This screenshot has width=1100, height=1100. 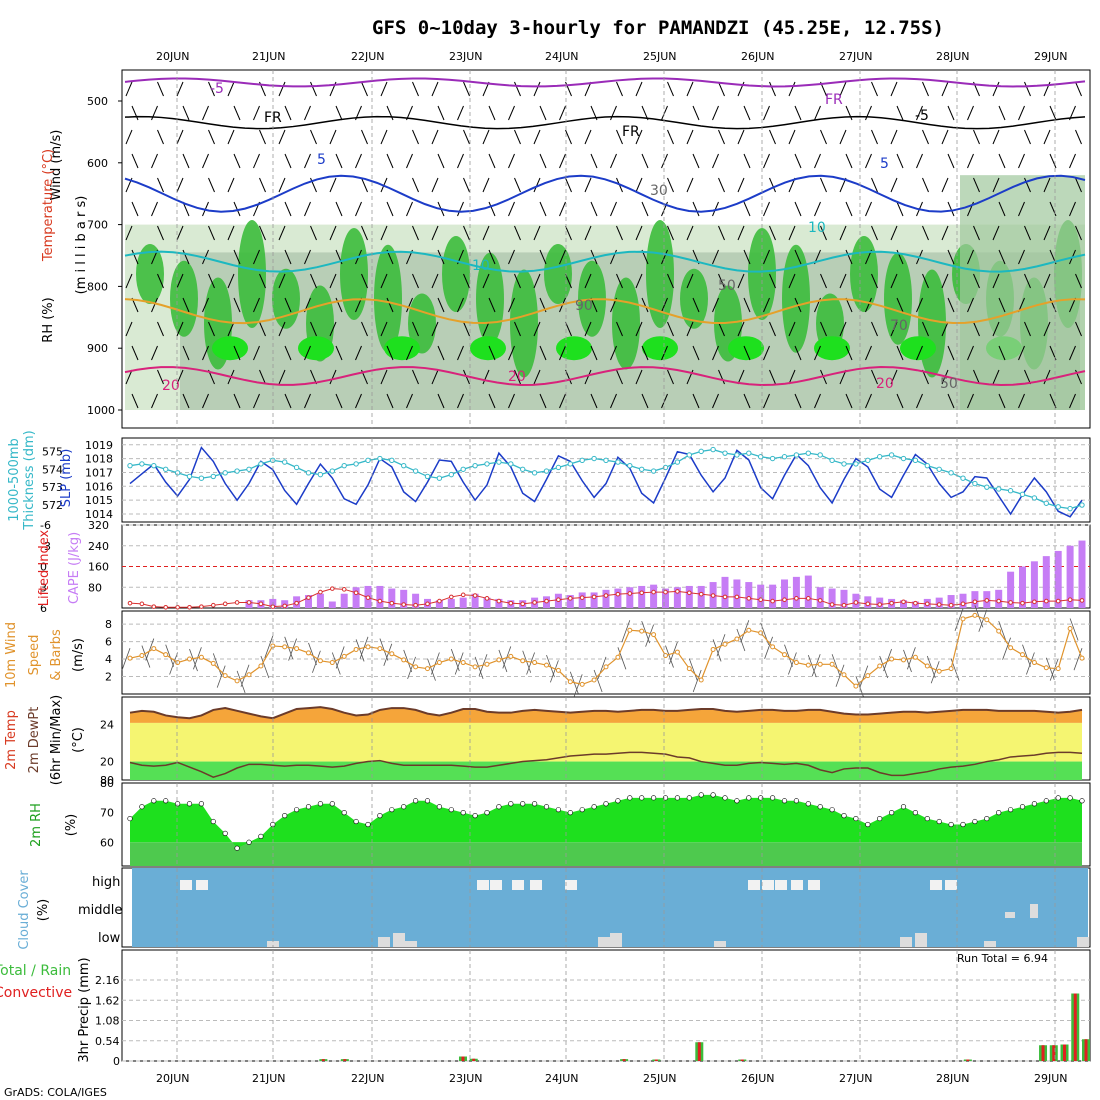 I want to click on cloud-mid-bar, so click(x=1034, y=911).